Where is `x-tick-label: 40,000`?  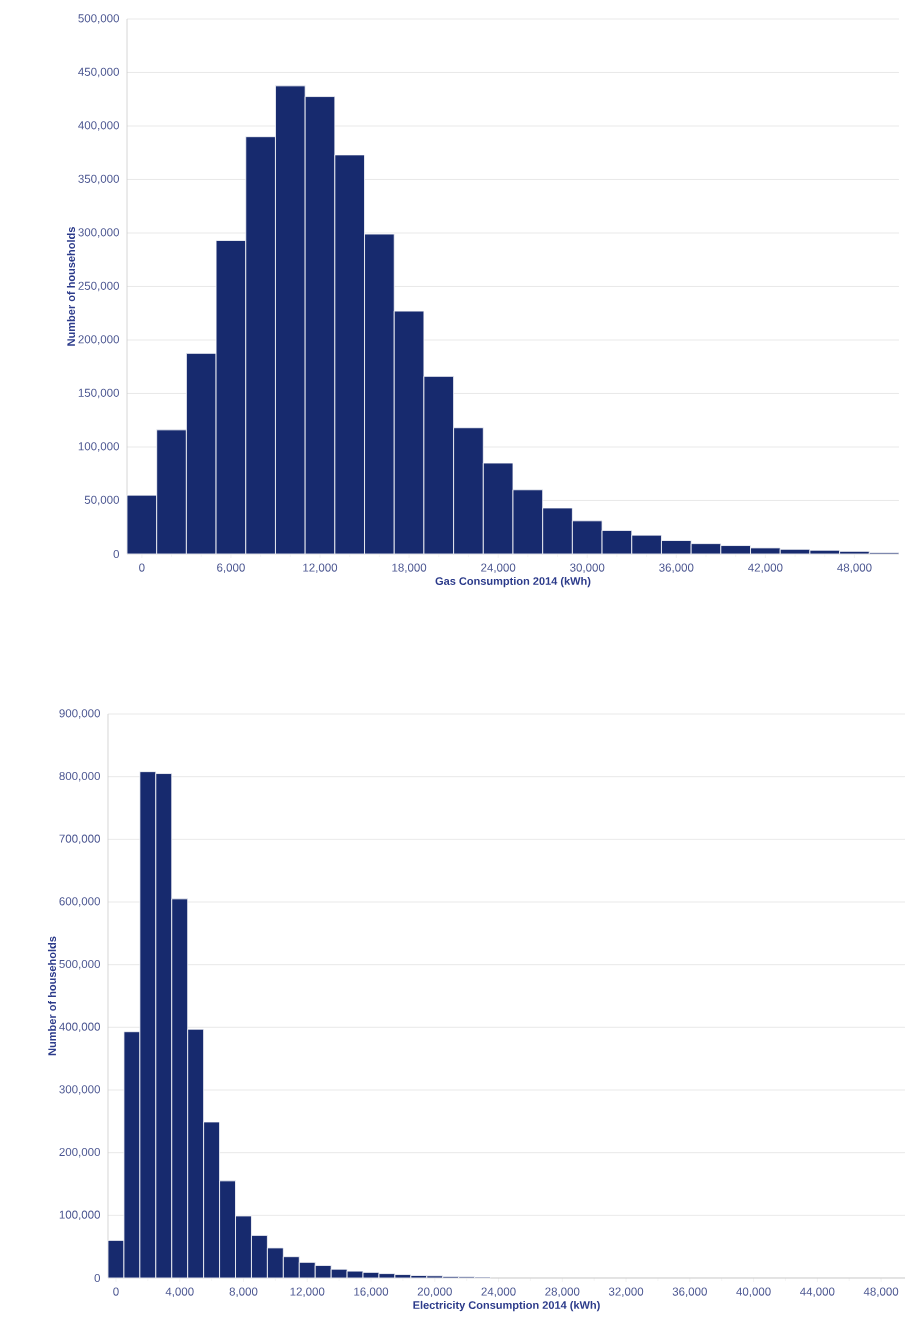 x-tick-label: 40,000 is located at coordinates (753, 1292).